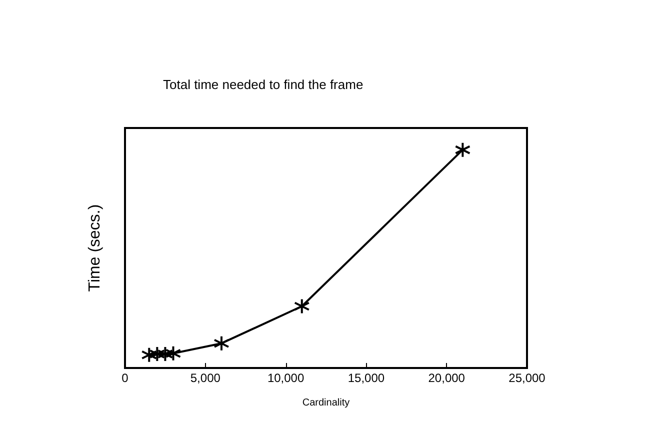  I want to click on x-tick-label: 20,000, so click(447, 378).